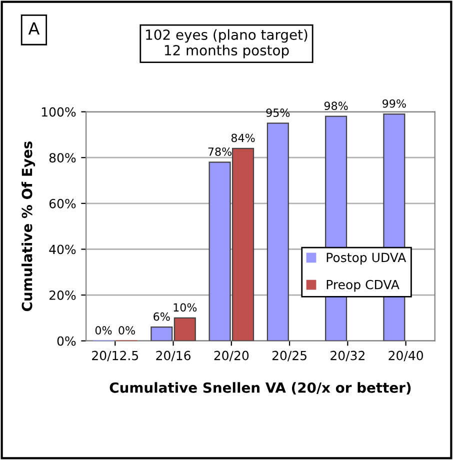 This screenshot has width=453, height=460. I want to click on y-tick-label: 20%, so click(62, 295).